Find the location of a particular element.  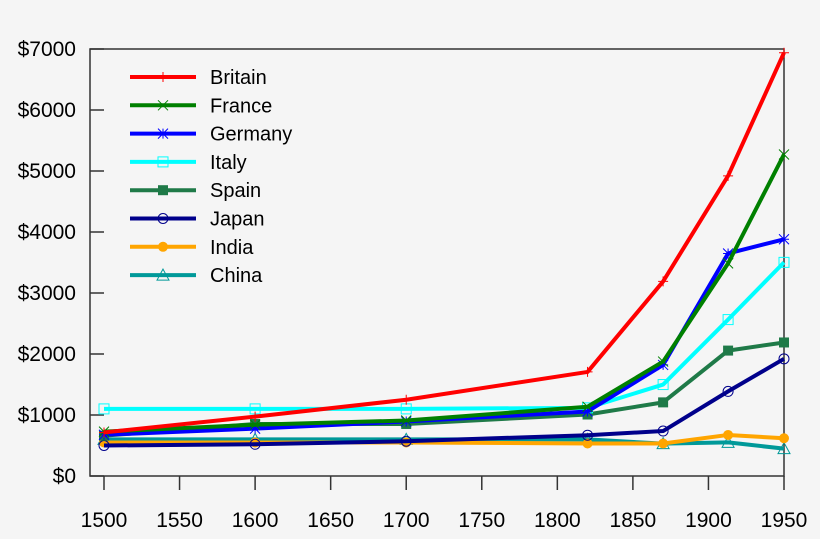

x-tick-label: 1650 is located at coordinates (330, 520).